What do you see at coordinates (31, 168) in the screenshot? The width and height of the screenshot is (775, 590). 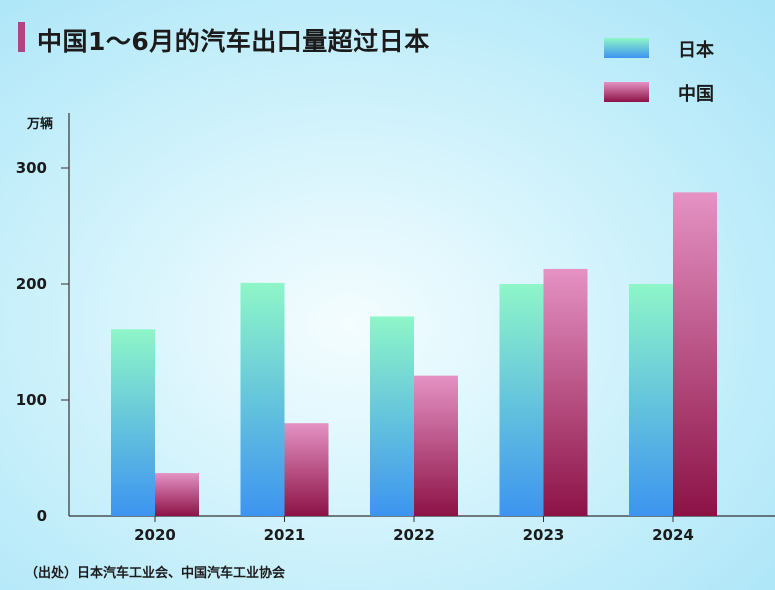 I see `y-tick-label: 300` at bounding box center [31, 168].